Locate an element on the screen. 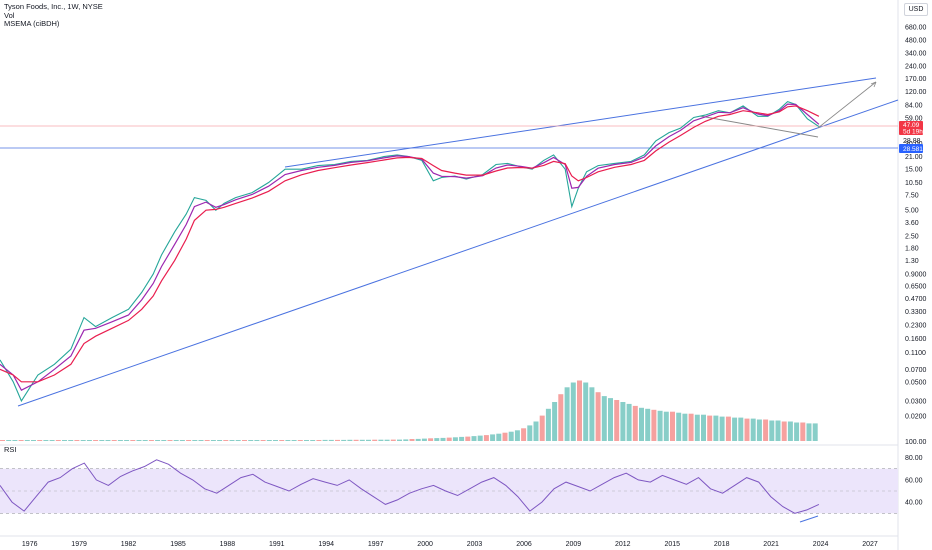 The height and width of the screenshot is (550, 932). rsi-line is located at coordinates (410, 486).